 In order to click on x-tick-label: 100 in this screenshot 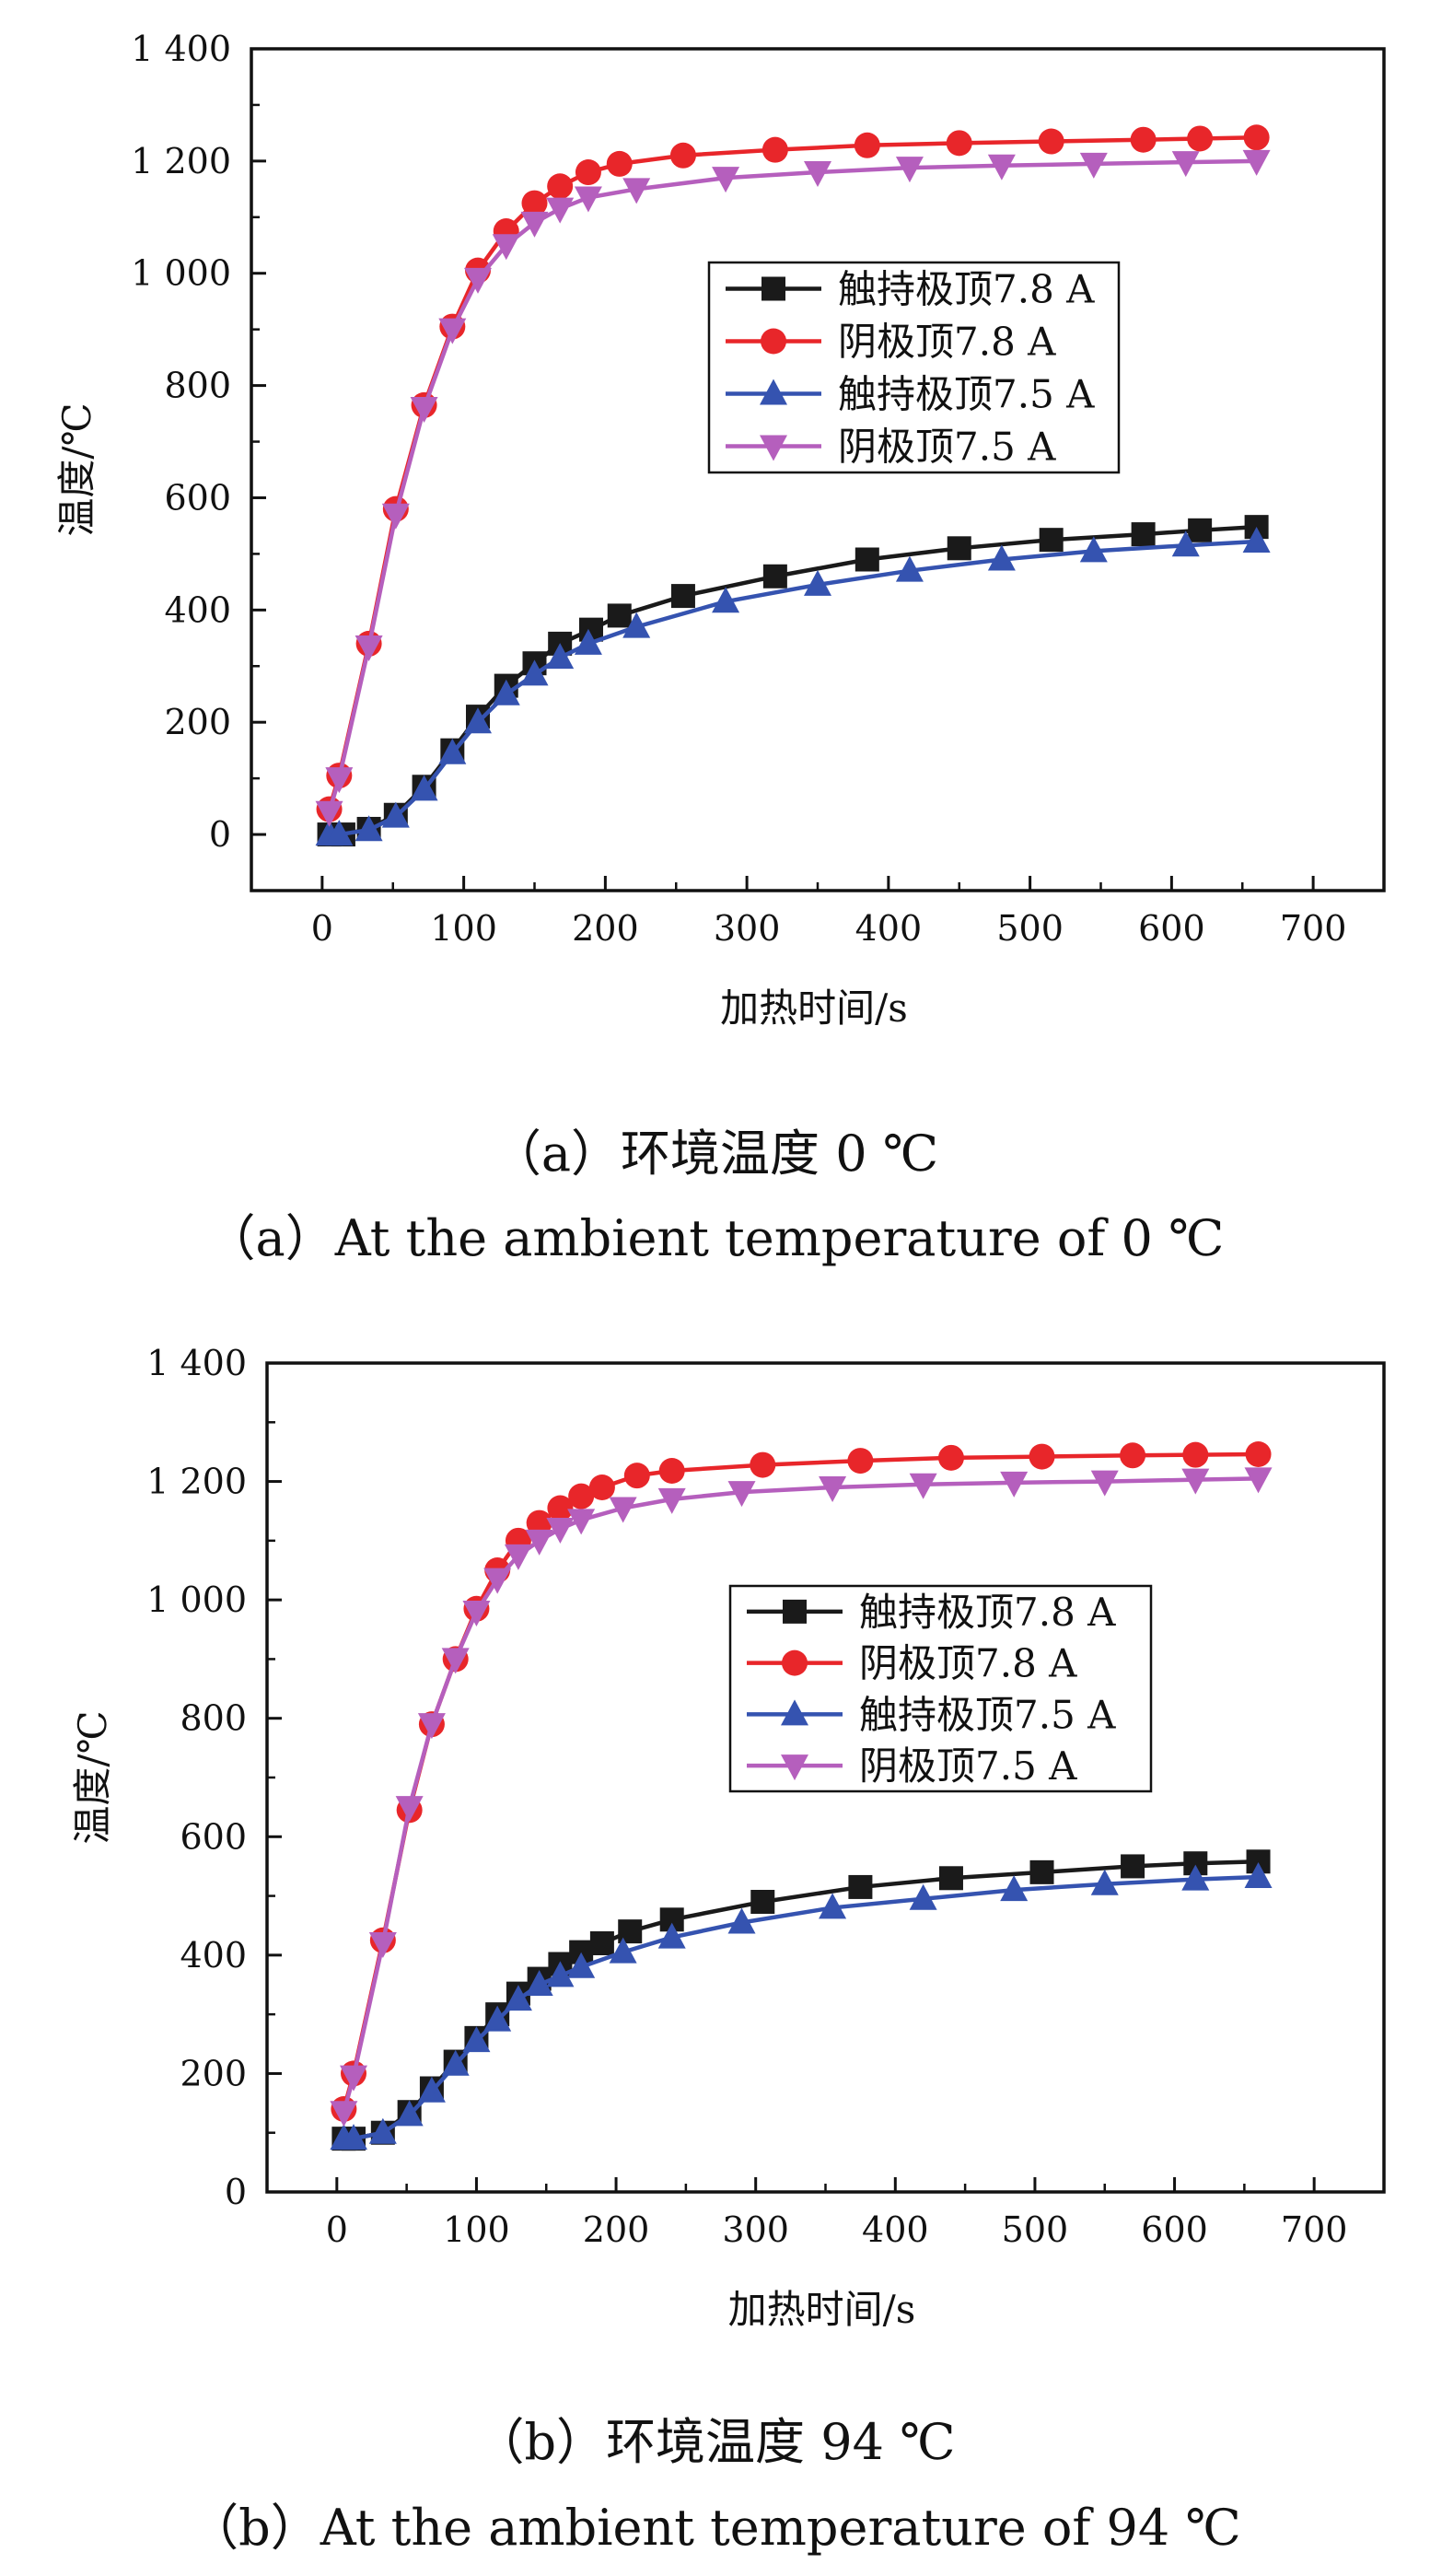, I will do `click(476, 2229)`.